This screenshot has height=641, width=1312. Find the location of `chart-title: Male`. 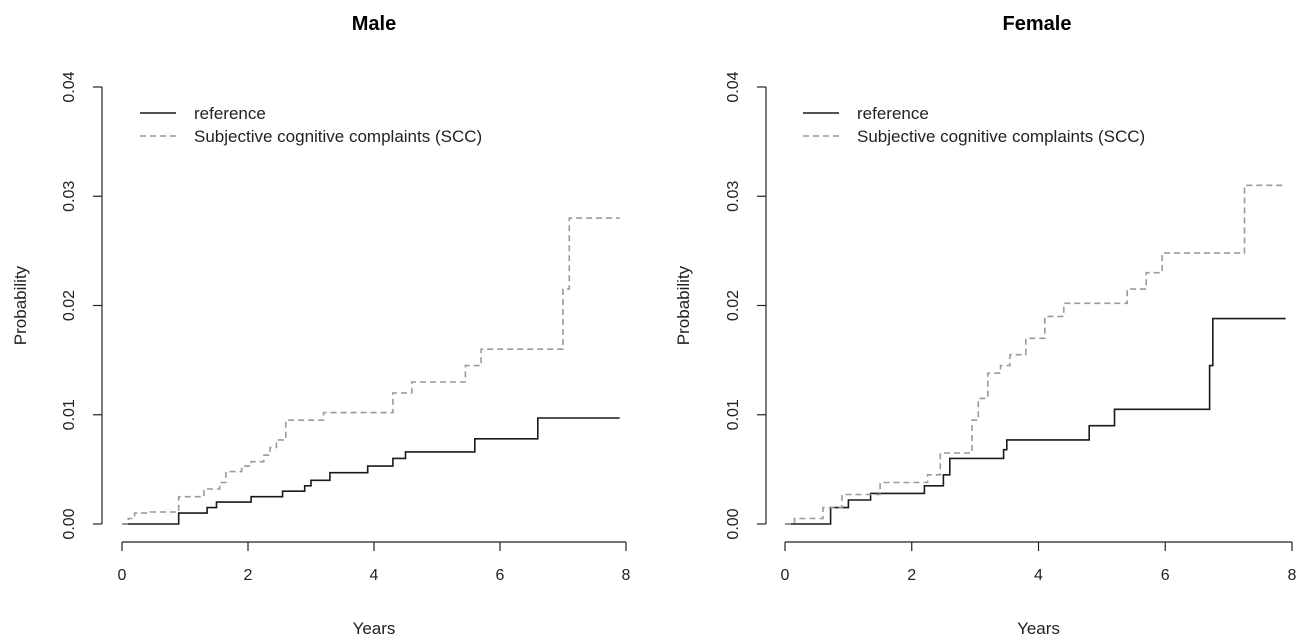

chart-title: Male is located at coordinates (374, 24).